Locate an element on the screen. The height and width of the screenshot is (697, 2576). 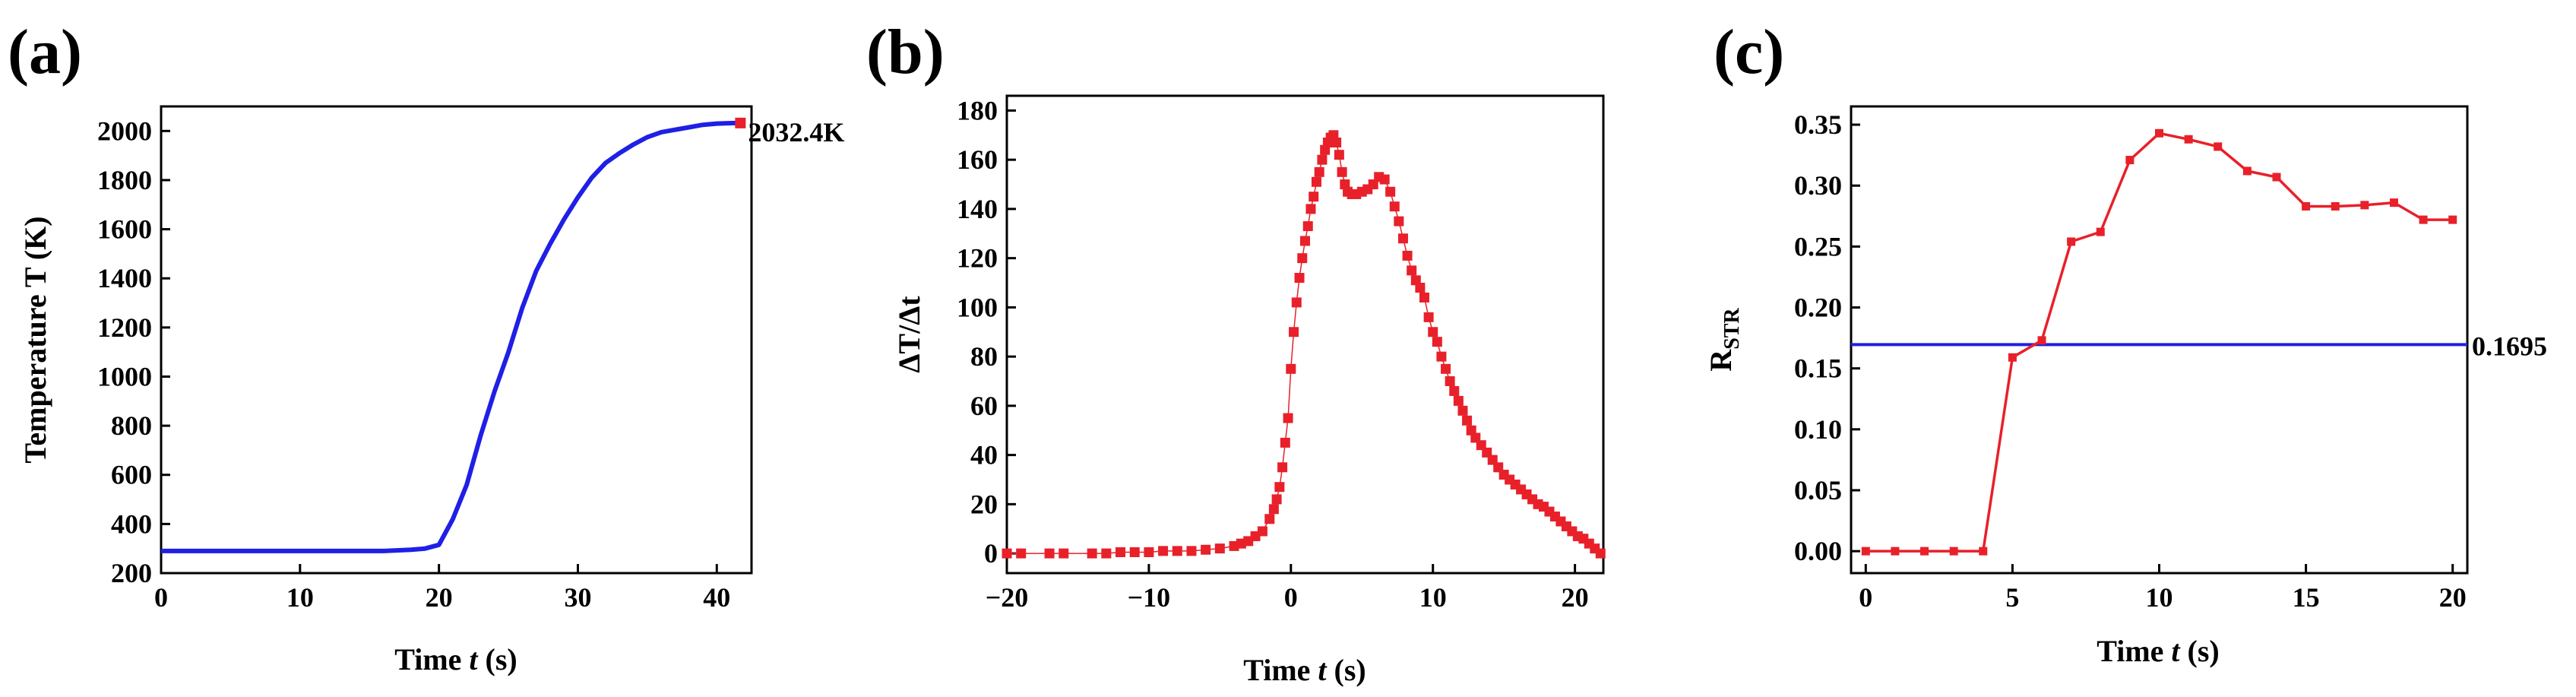
y-tick-label: 1400 is located at coordinates (124, 278).